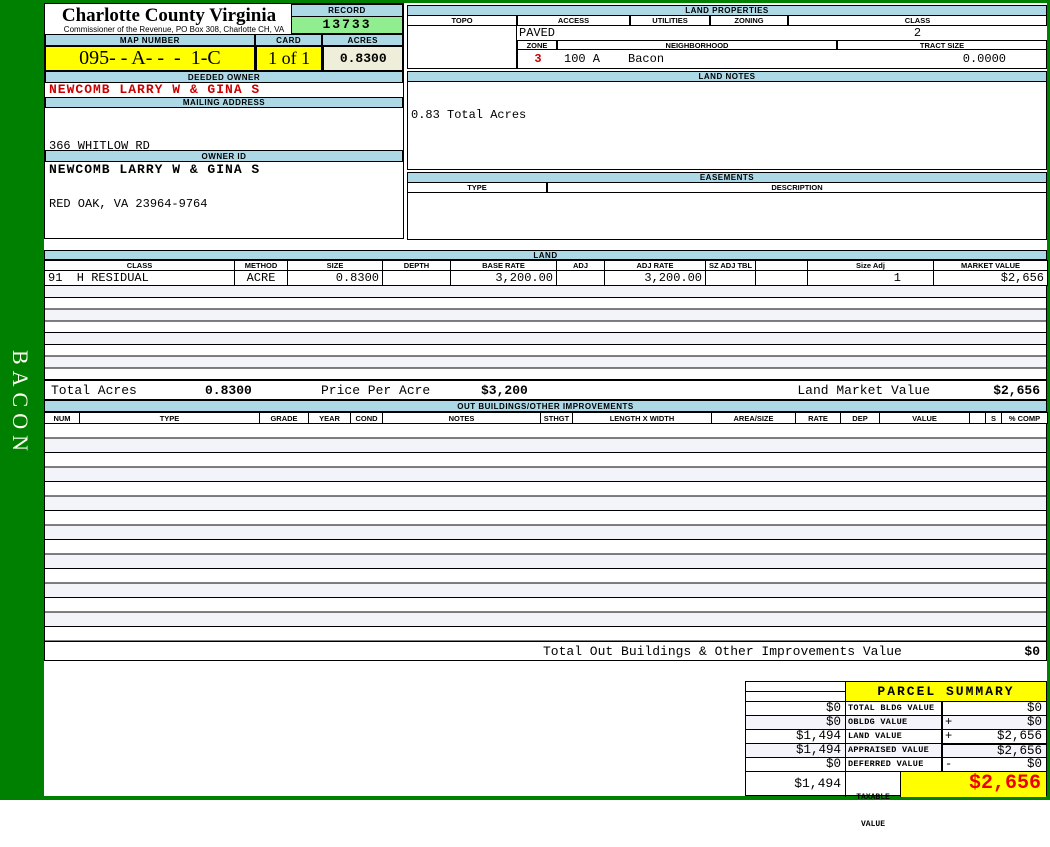 The width and height of the screenshot is (1050, 847). I want to click on acres-label: ACRES, so click(362, 40).